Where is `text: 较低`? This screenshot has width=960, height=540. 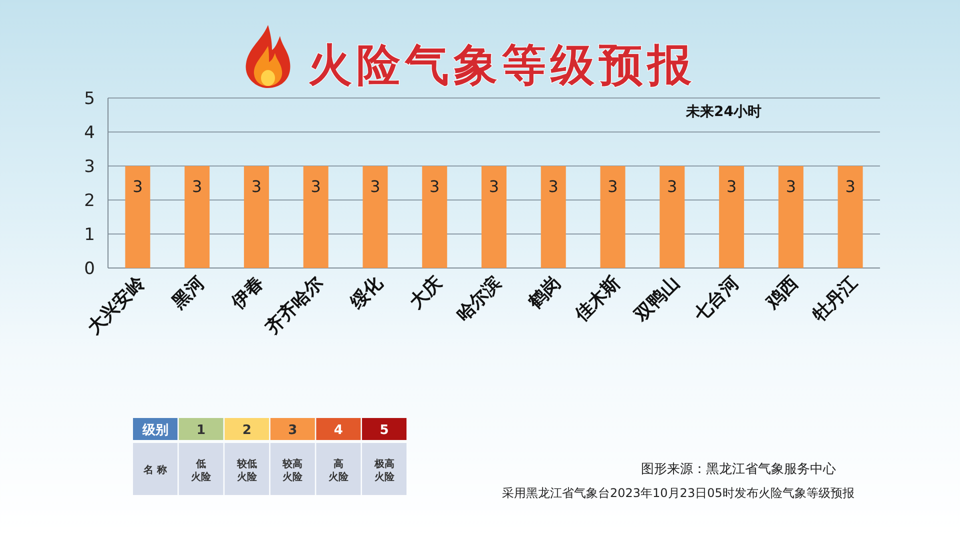 text: 较低 is located at coordinates (246, 464).